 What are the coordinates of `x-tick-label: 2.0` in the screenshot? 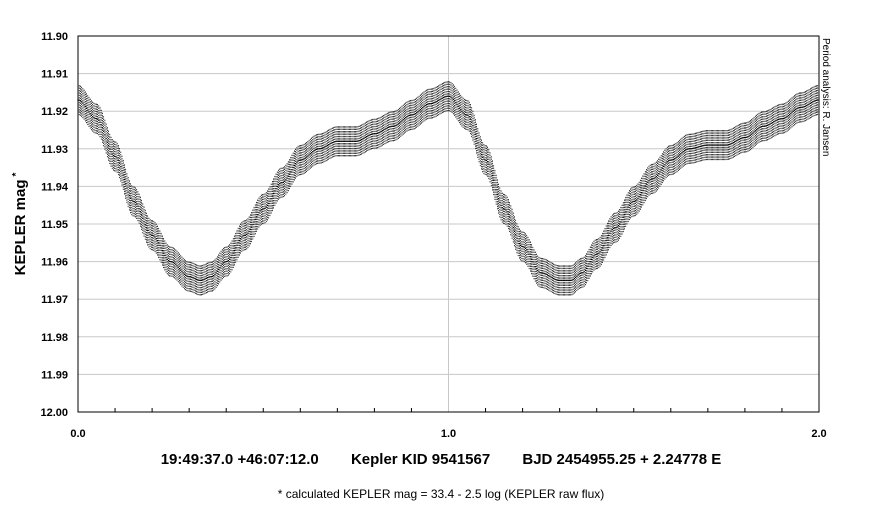 It's located at (818, 434).